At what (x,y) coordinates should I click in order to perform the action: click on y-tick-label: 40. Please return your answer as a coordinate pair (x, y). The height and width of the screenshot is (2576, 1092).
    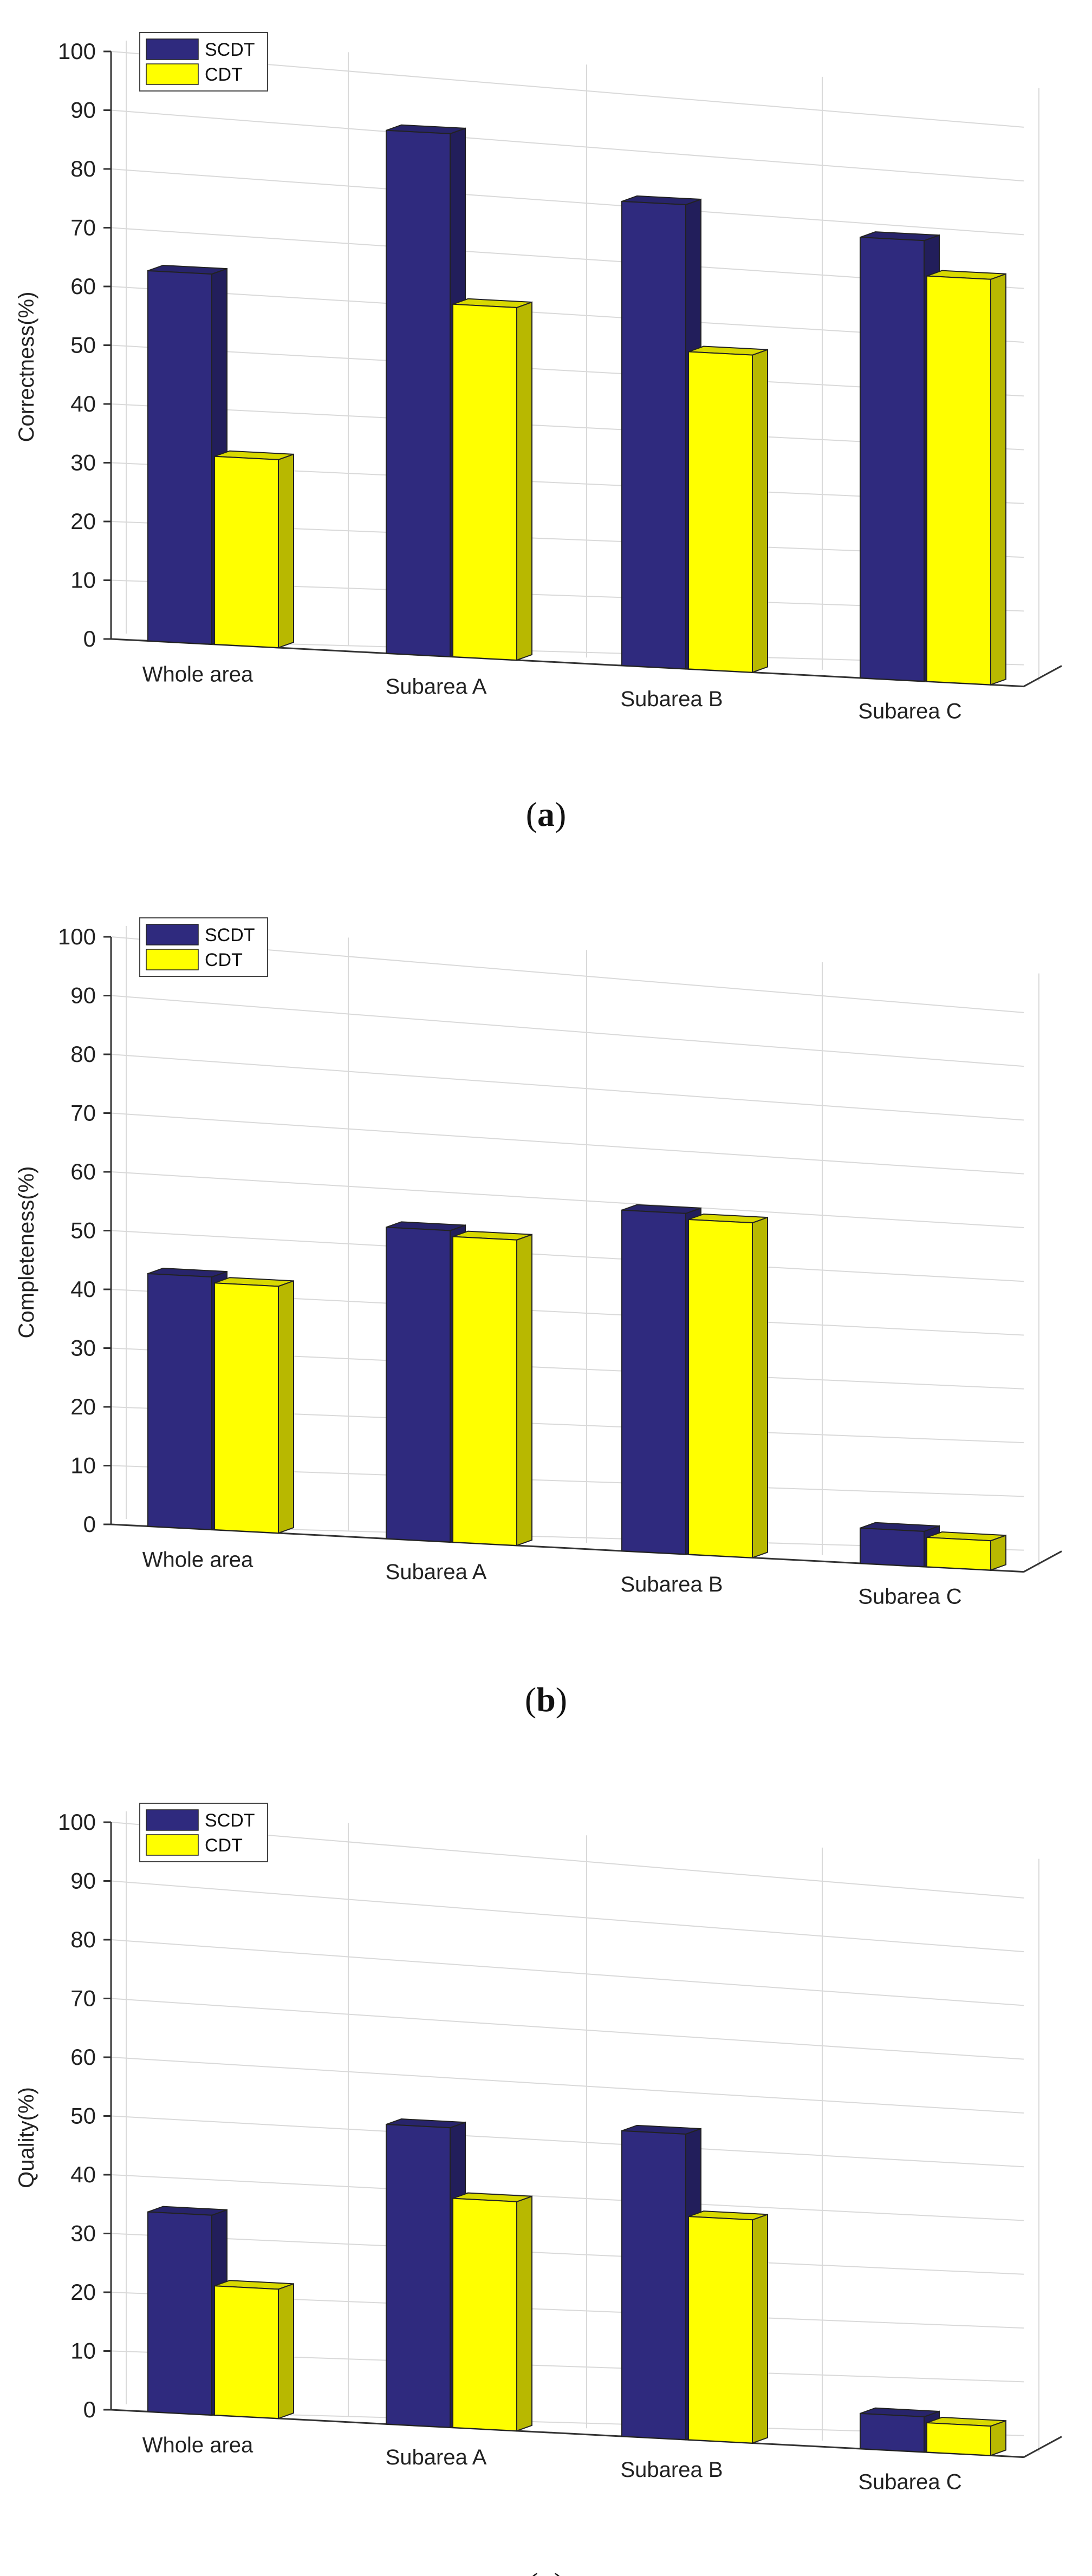
    Looking at the image, I should click on (83, 403).